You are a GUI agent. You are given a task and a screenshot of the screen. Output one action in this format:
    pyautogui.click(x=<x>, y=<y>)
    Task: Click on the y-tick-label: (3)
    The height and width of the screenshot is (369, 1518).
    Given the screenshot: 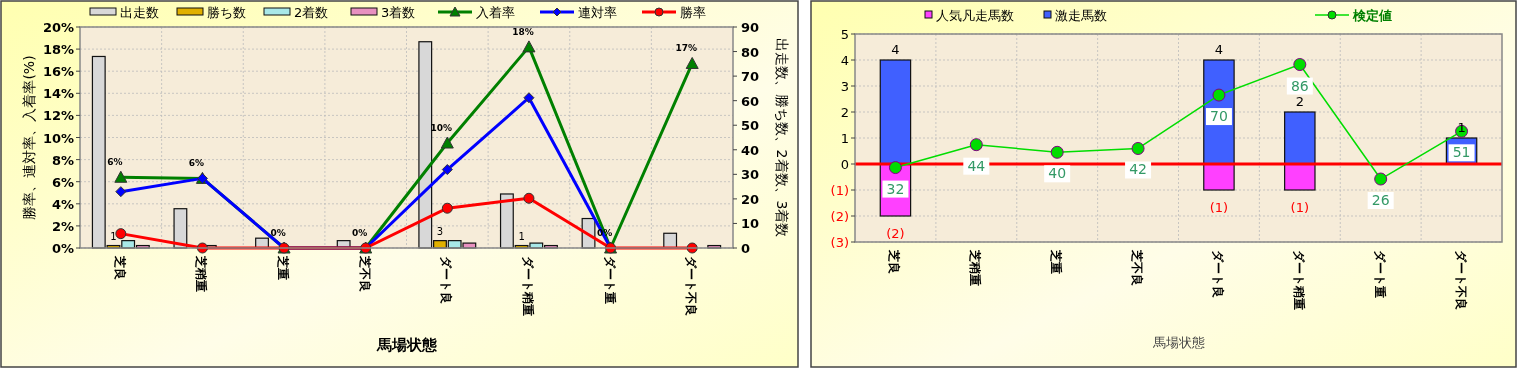 What is the action you would take?
    pyautogui.click(x=839, y=242)
    